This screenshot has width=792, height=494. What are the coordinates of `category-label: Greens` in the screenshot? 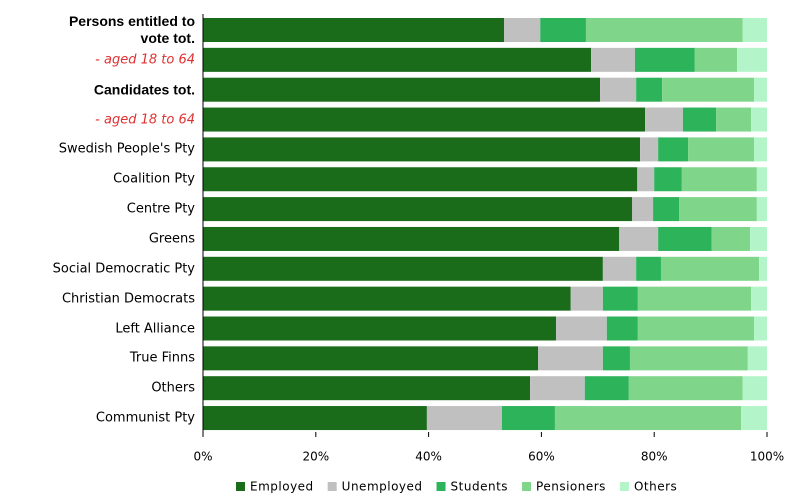 It's located at (171, 239).